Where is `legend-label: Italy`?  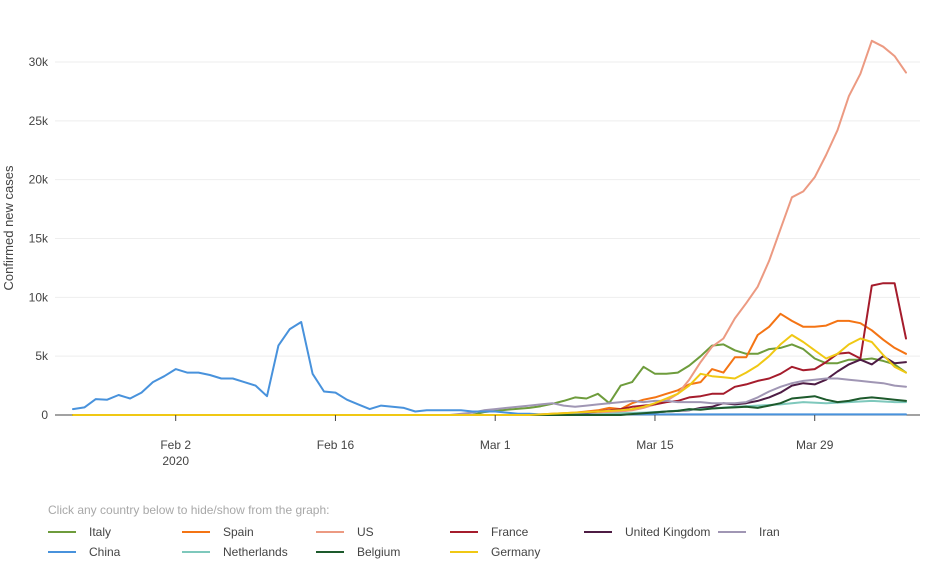 legend-label: Italy is located at coordinates (100, 532).